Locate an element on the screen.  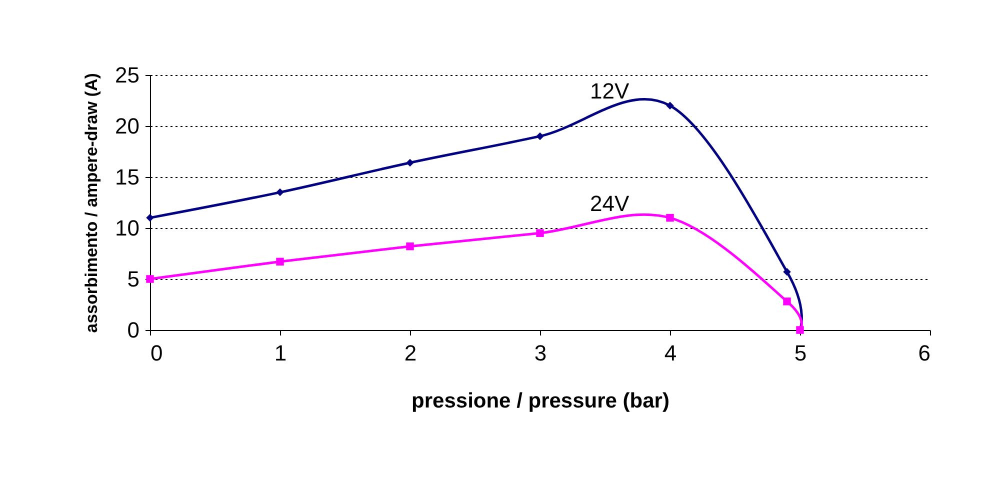
series-label: 12V is located at coordinates (610, 91).